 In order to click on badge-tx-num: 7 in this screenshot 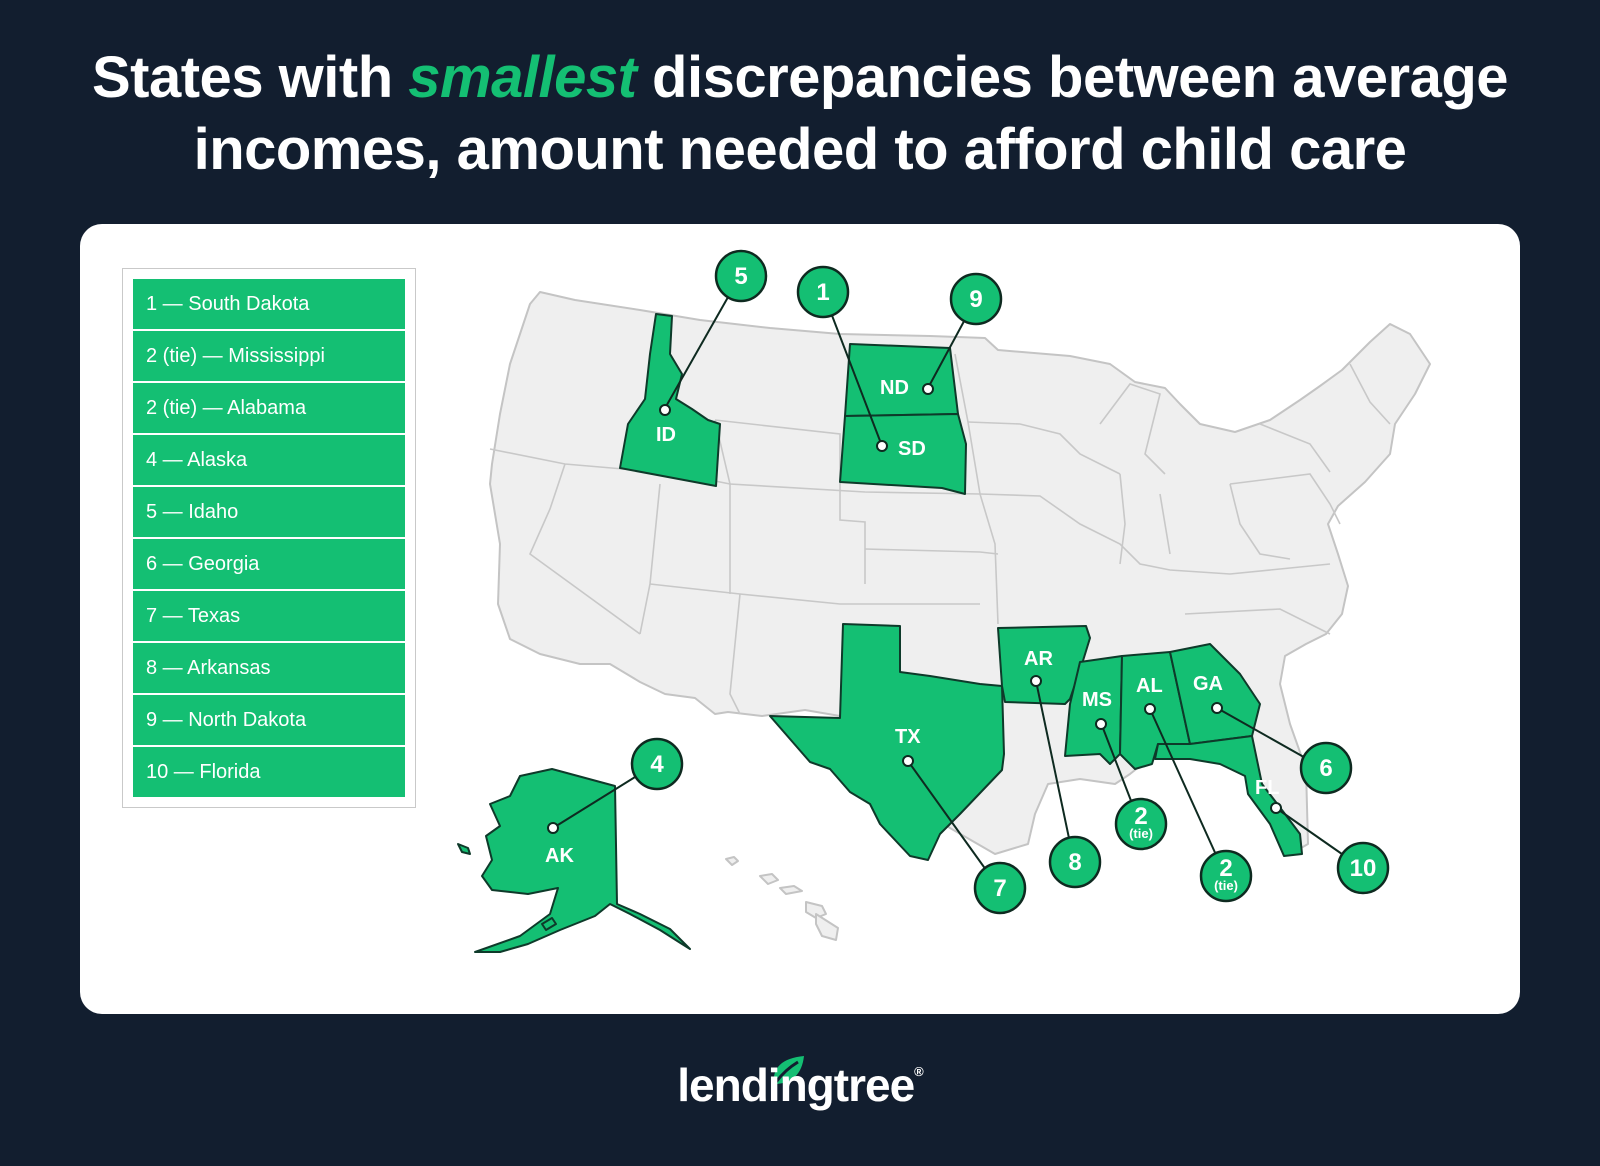, I will do `click(999, 888)`.